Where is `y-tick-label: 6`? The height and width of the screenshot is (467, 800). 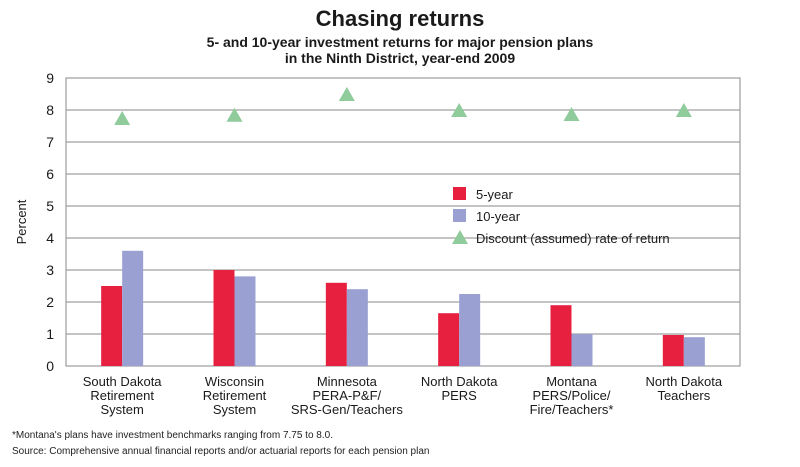 y-tick-label: 6 is located at coordinates (50, 174).